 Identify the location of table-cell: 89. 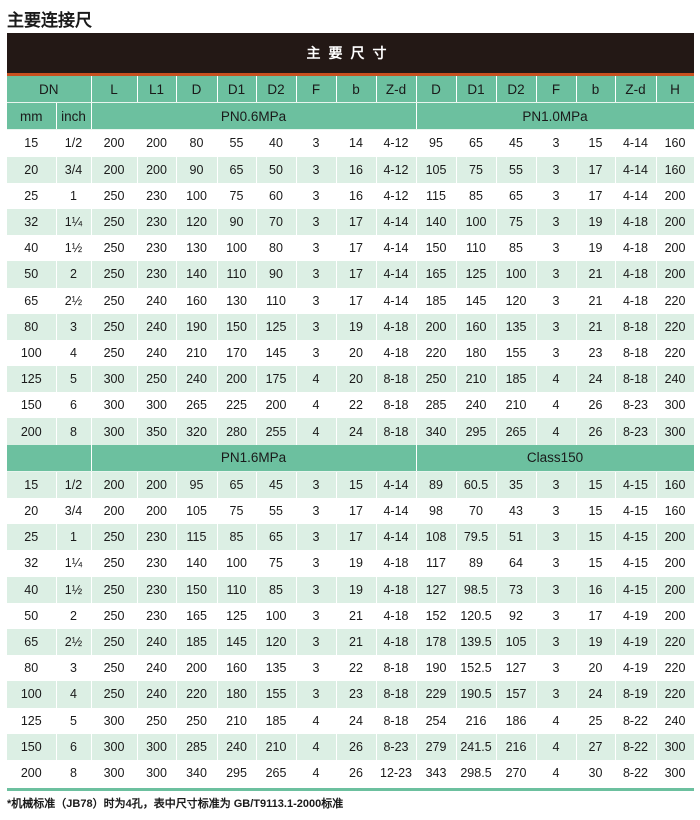
(476, 563).